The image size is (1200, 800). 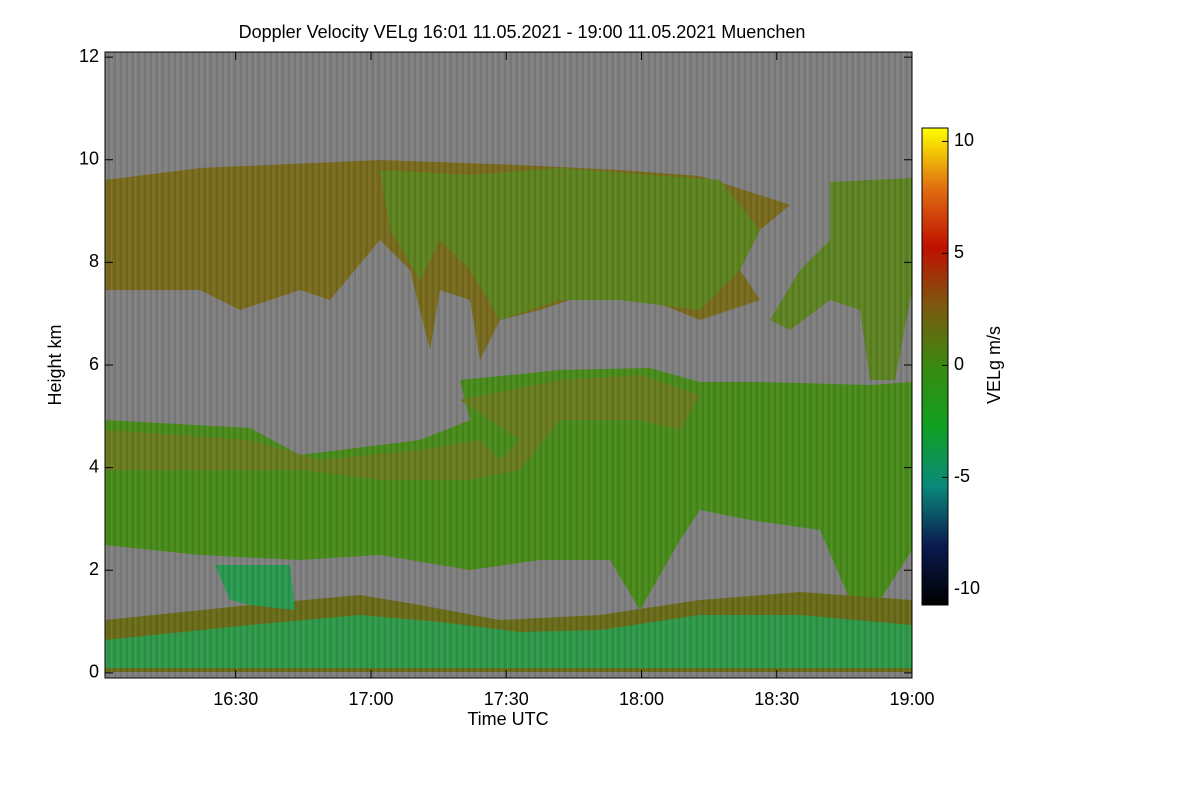 What do you see at coordinates (506, 699) in the screenshot?
I see `x-tick-label: 17:30` at bounding box center [506, 699].